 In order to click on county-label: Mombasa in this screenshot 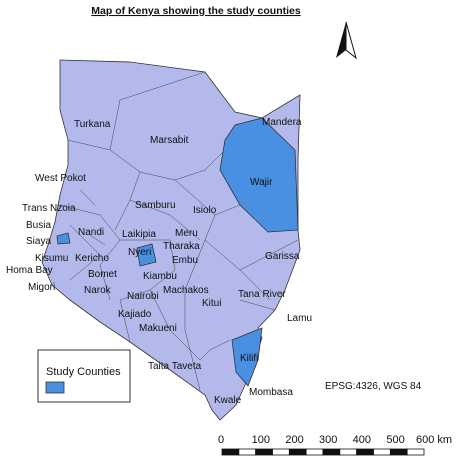, I will do `click(271, 392)`.